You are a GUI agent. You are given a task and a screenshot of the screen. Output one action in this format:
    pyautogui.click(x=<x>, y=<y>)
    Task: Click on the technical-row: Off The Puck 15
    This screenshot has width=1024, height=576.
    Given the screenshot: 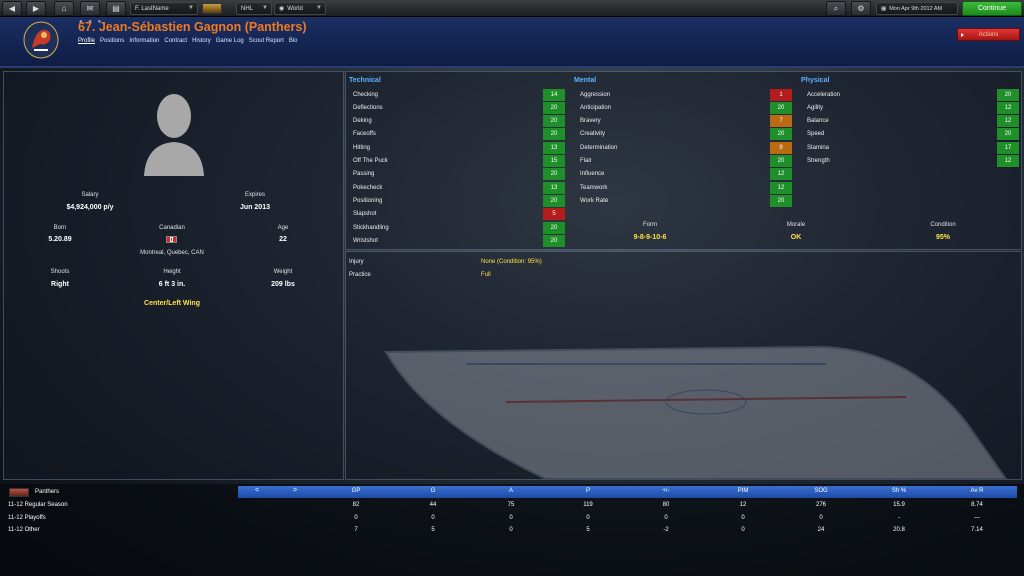 What is the action you would take?
    pyautogui.click(x=457, y=161)
    